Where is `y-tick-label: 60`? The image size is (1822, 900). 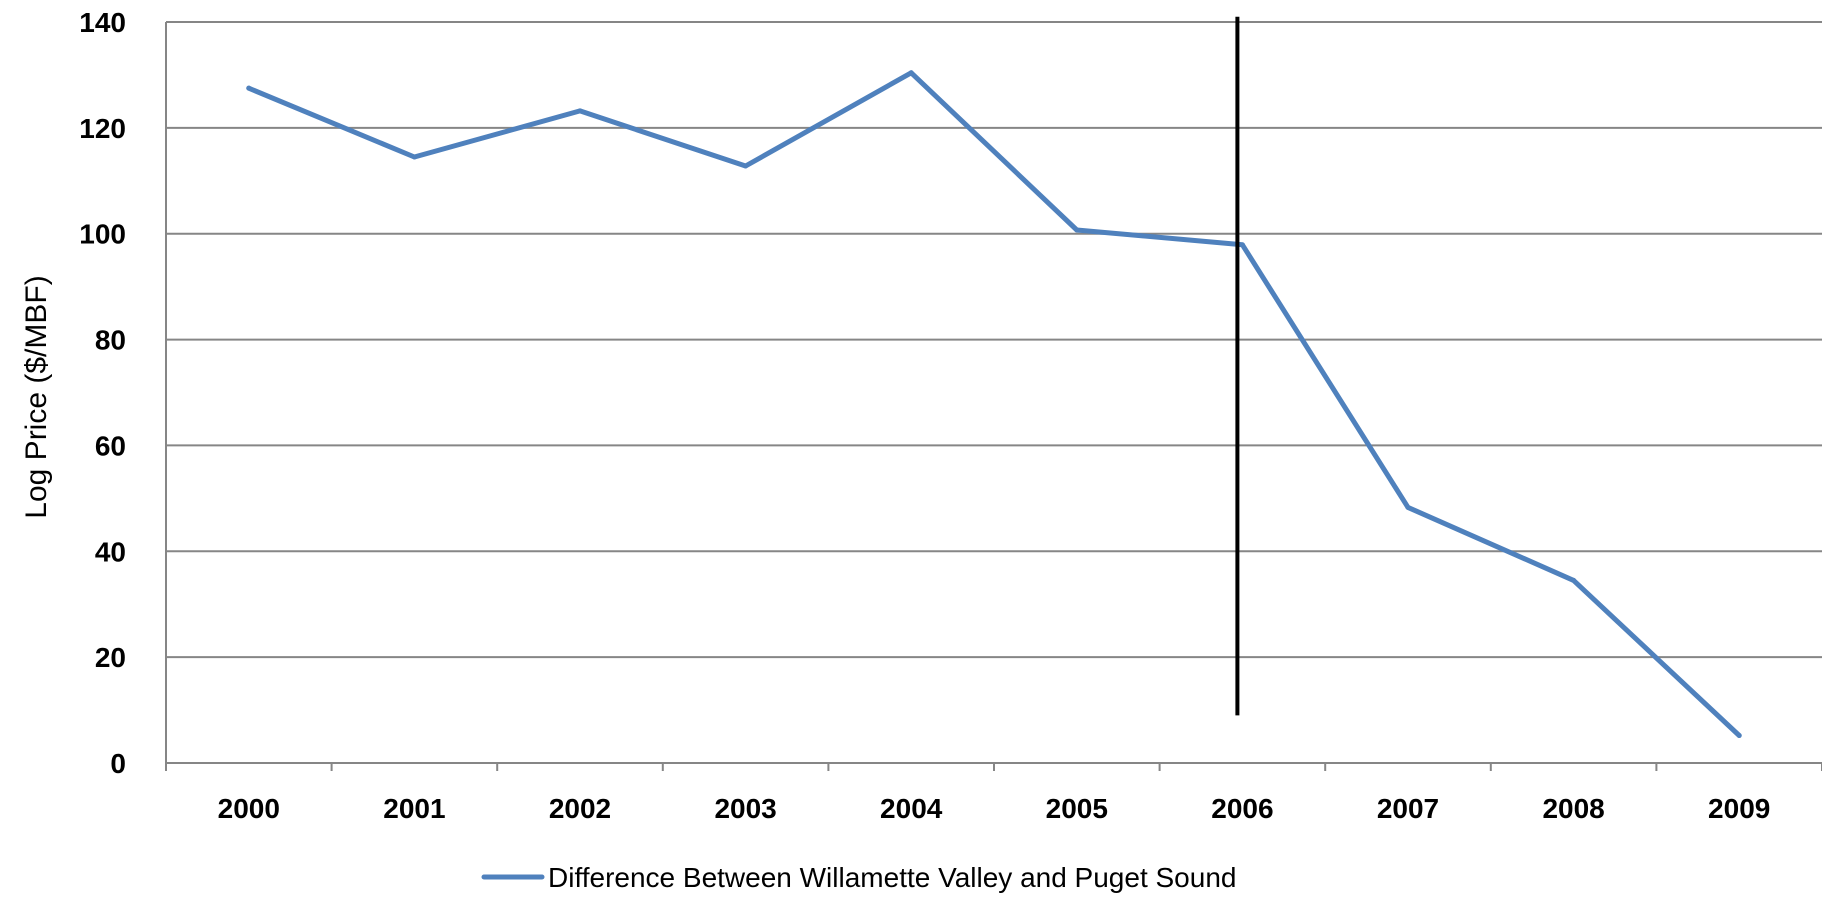
y-tick-label: 60 is located at coordinates (110, 445).